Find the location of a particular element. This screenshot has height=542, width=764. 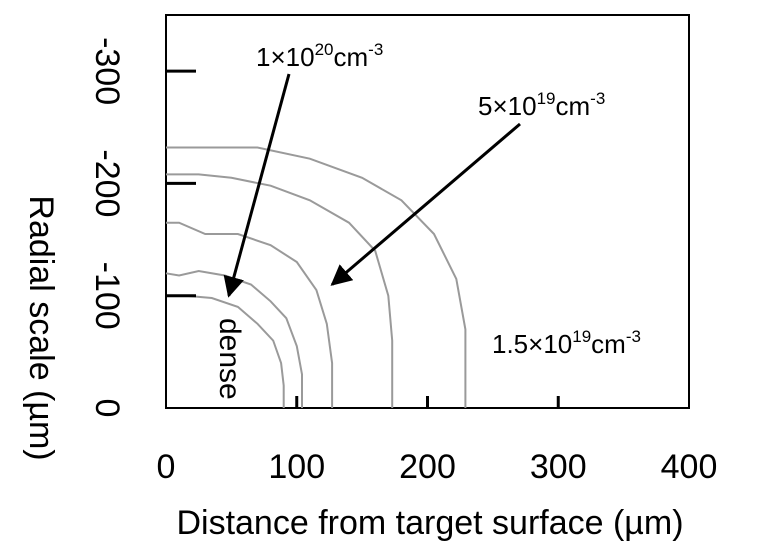

annotation-1p5e19: 1.5×1019cm-3 is located at coordinates (566, 343).